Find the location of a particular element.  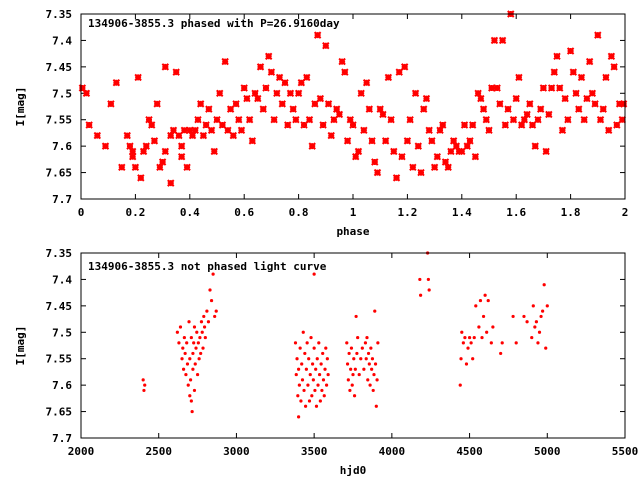

x-tick-label: 0 is located at coordinates (81, 212).